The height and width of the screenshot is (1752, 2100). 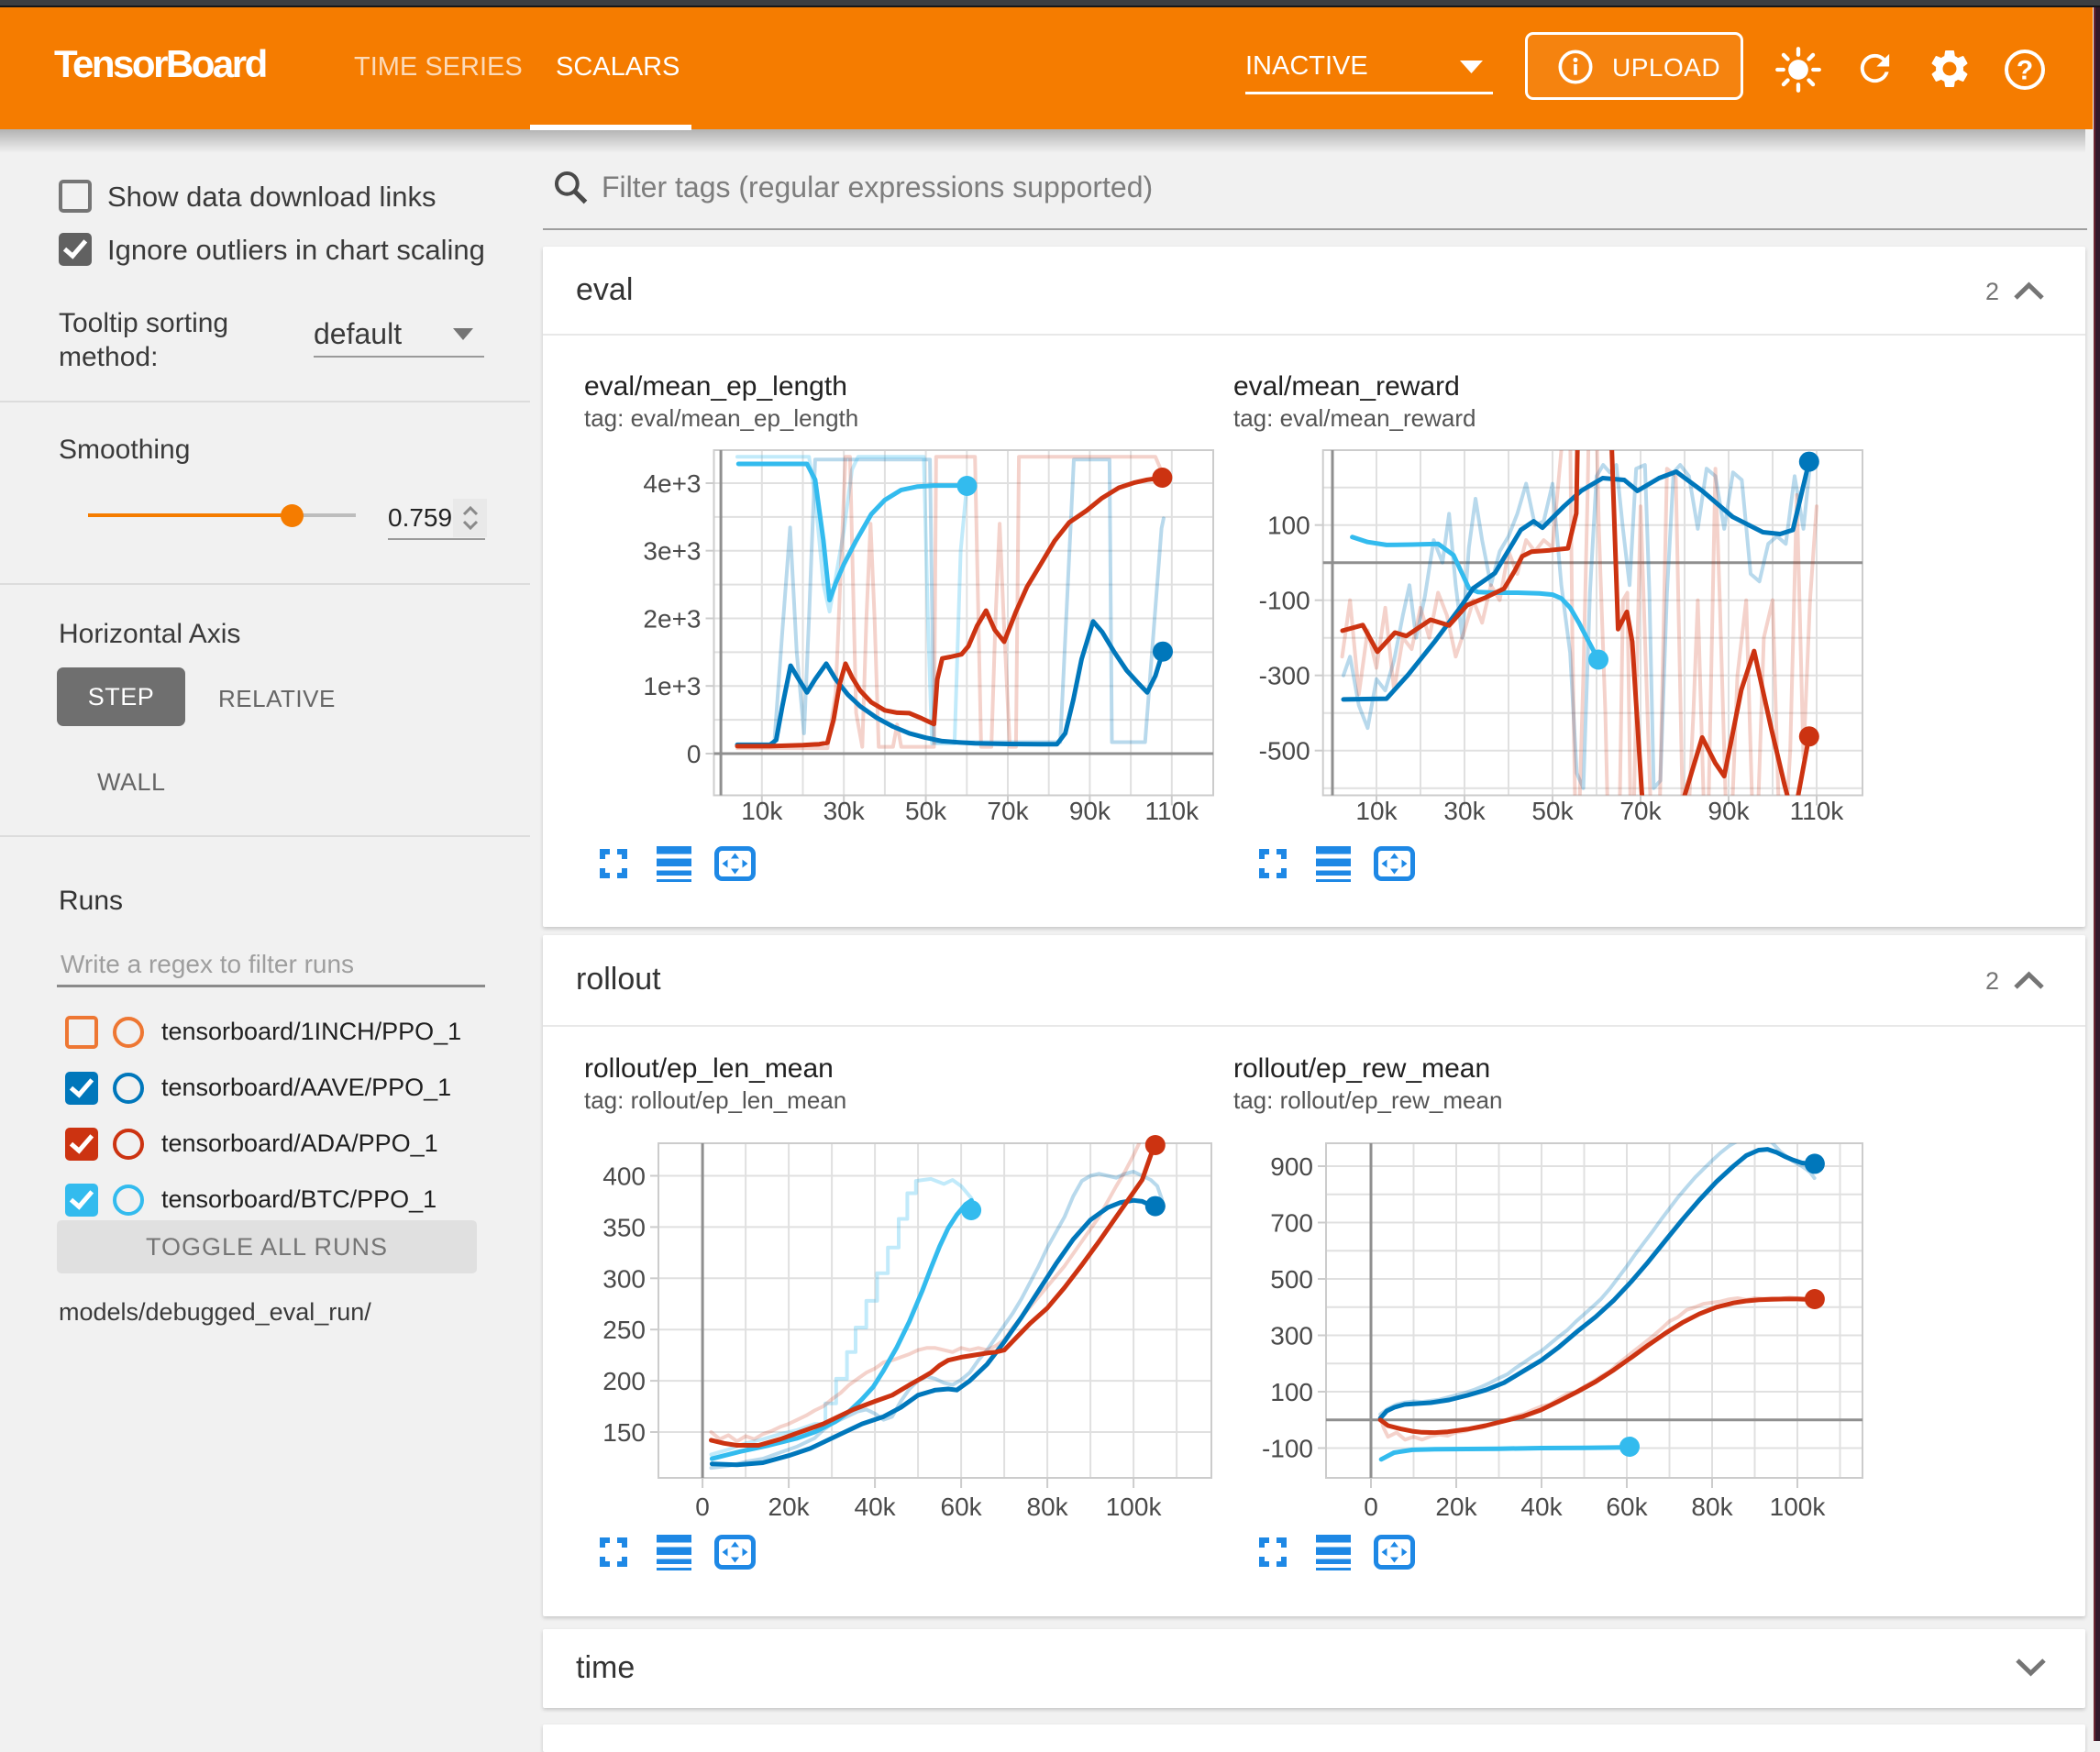 I want to click on svg-text: 350, so click(x=624, y=1227).